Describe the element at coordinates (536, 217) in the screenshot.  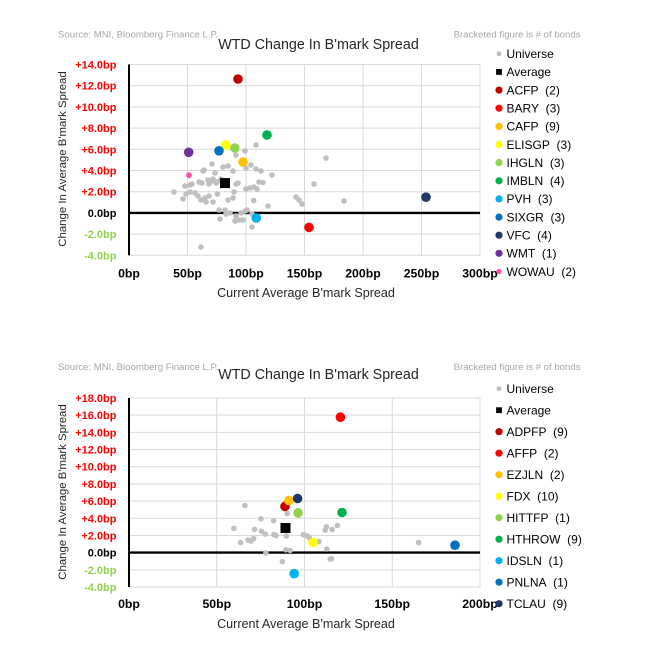
I see `svg-text: SIXGR (3)` at that location.